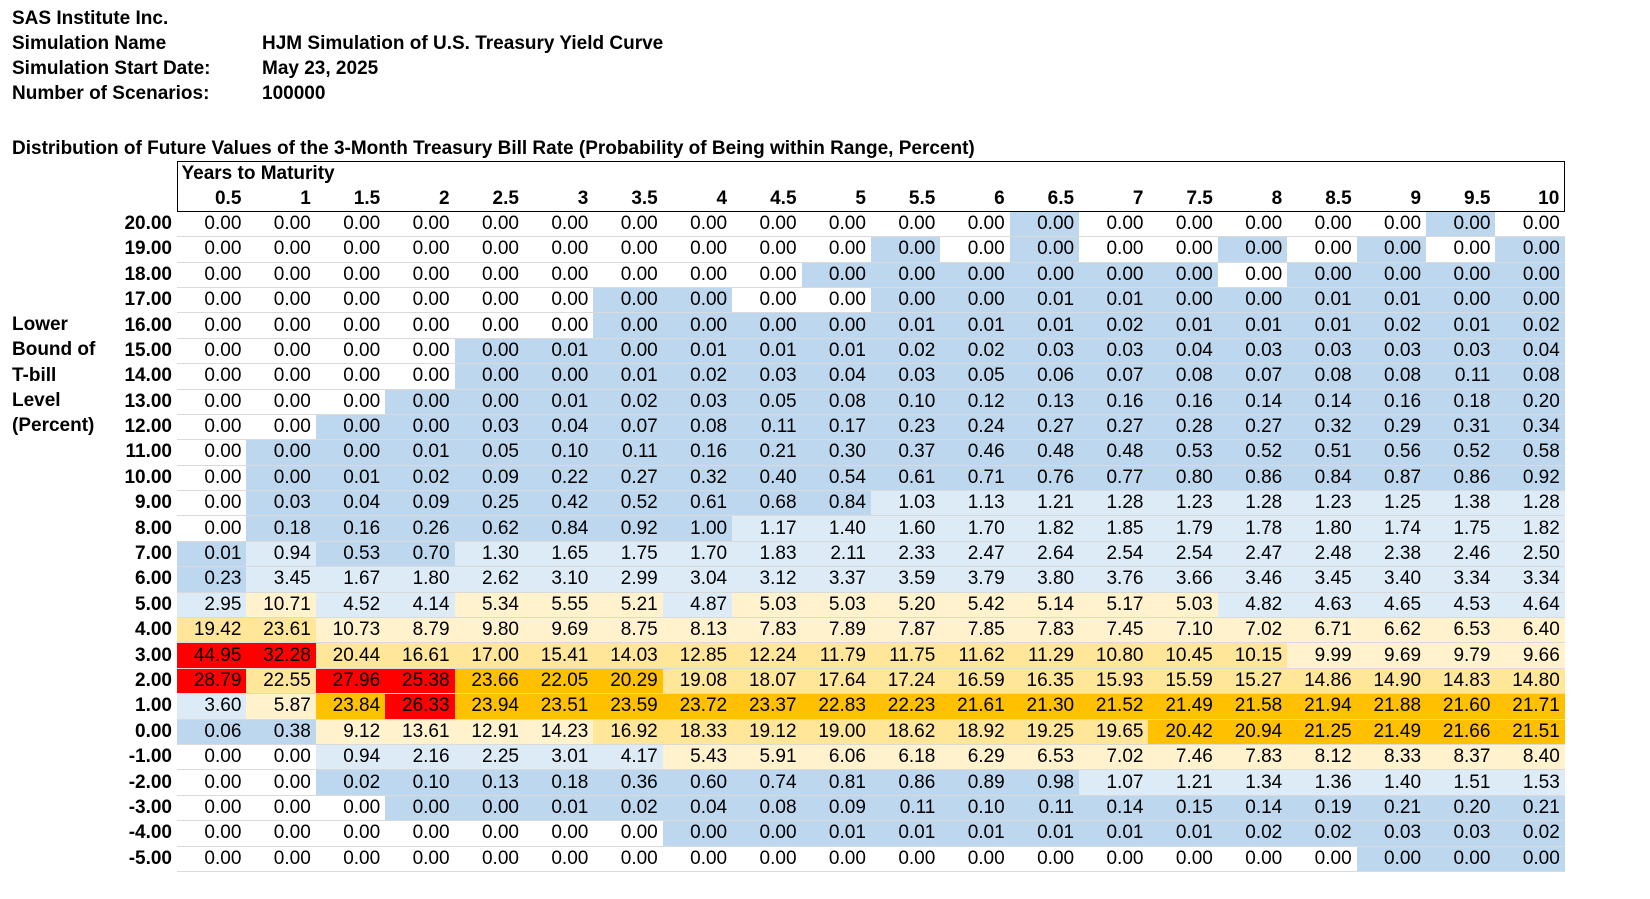  I want to click on probability-cell: 21.71, so click(1530, 706).